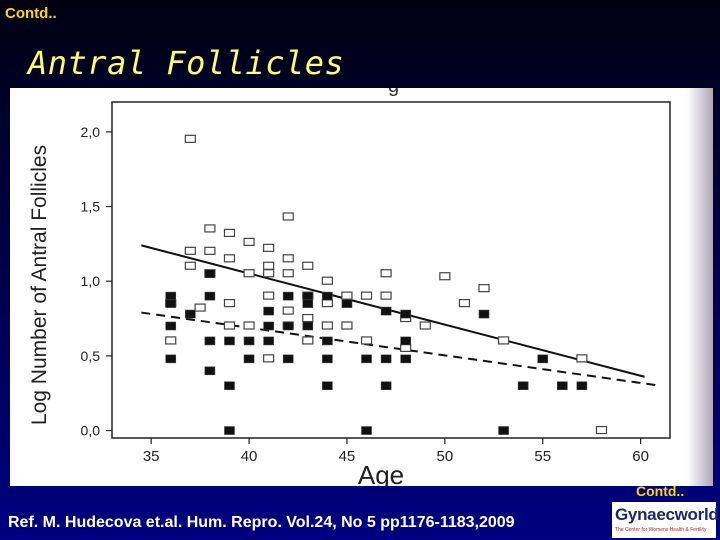 Image resolution: width=720 pixels, height=540 pixels. What do you see at coordinates (393, 92) in the screenshot?
I see `cropped-heading-fragment: g` at bounding box center [393, 92].